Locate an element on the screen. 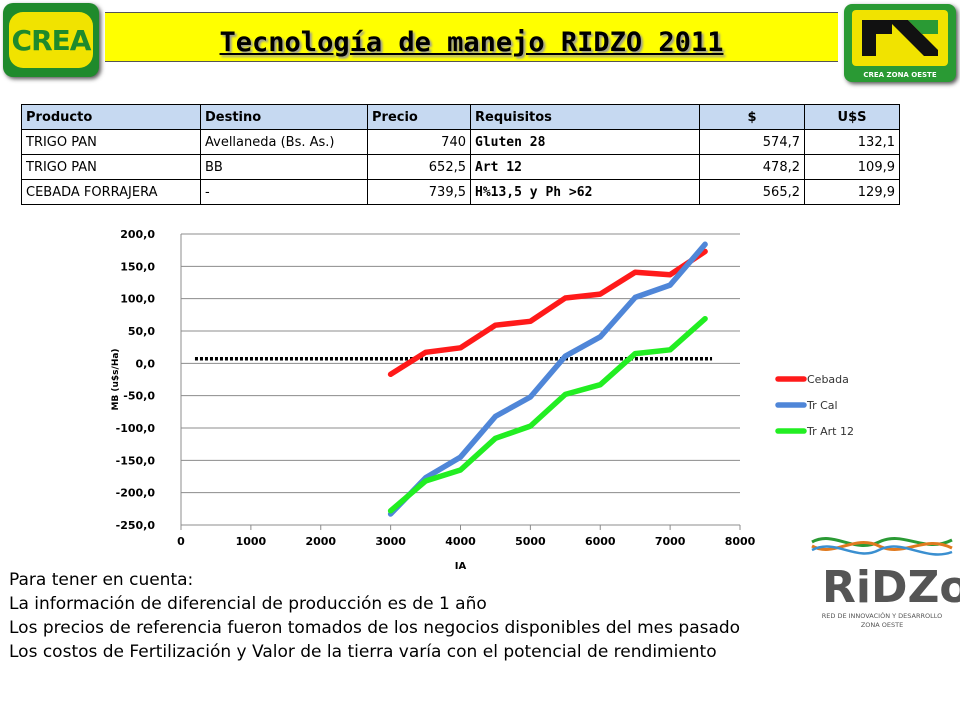 This screenshot has width=960, height=720. cell-pesos: 478,2 is located at coordinates (752, 167).